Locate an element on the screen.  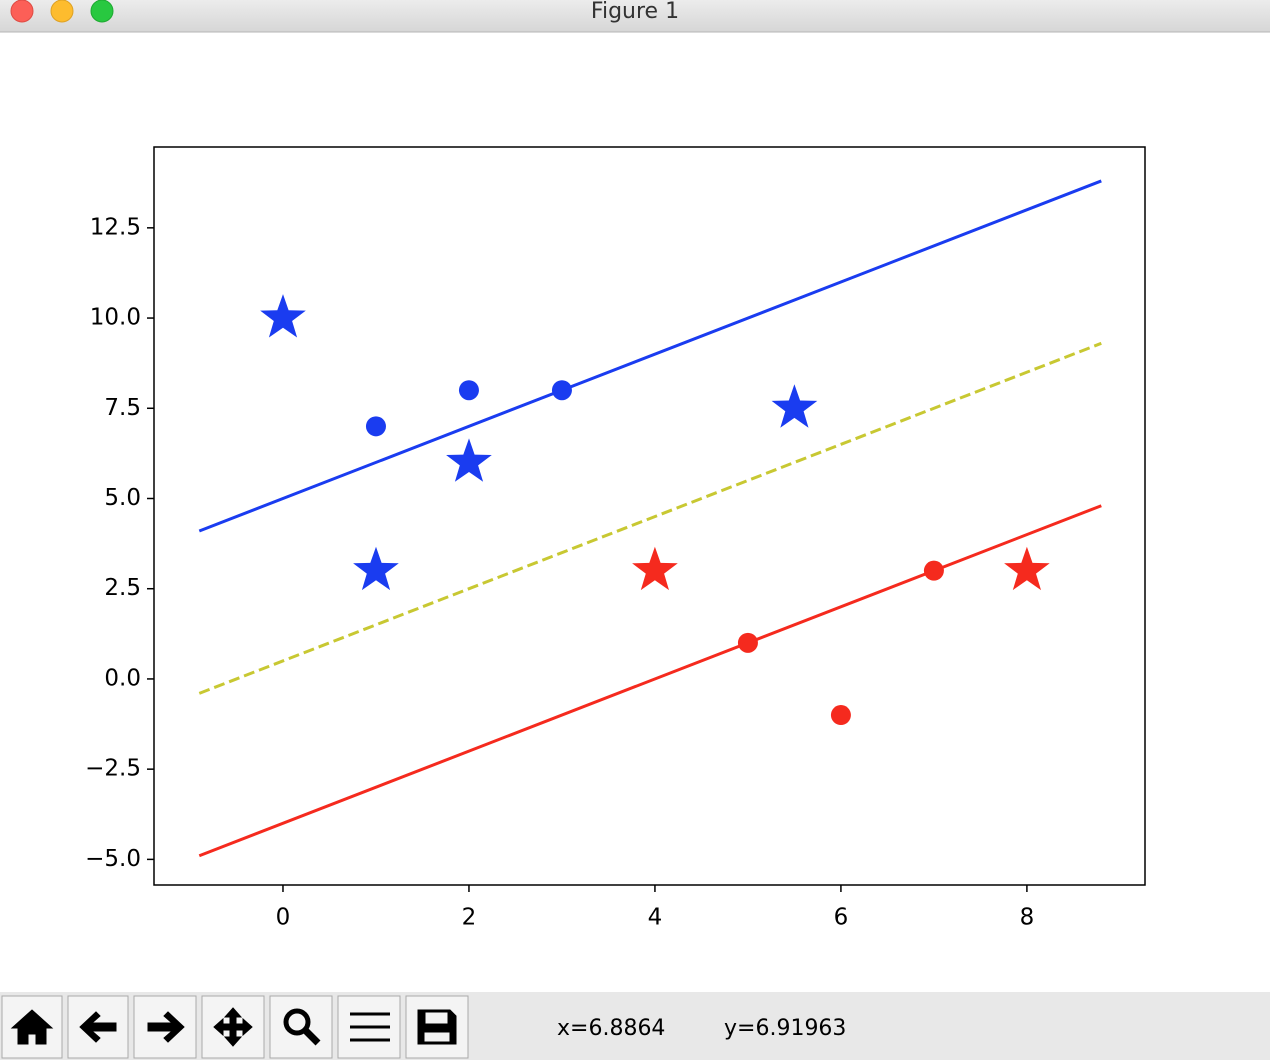
toolbar-icons is located at coordinates (233, 1027).